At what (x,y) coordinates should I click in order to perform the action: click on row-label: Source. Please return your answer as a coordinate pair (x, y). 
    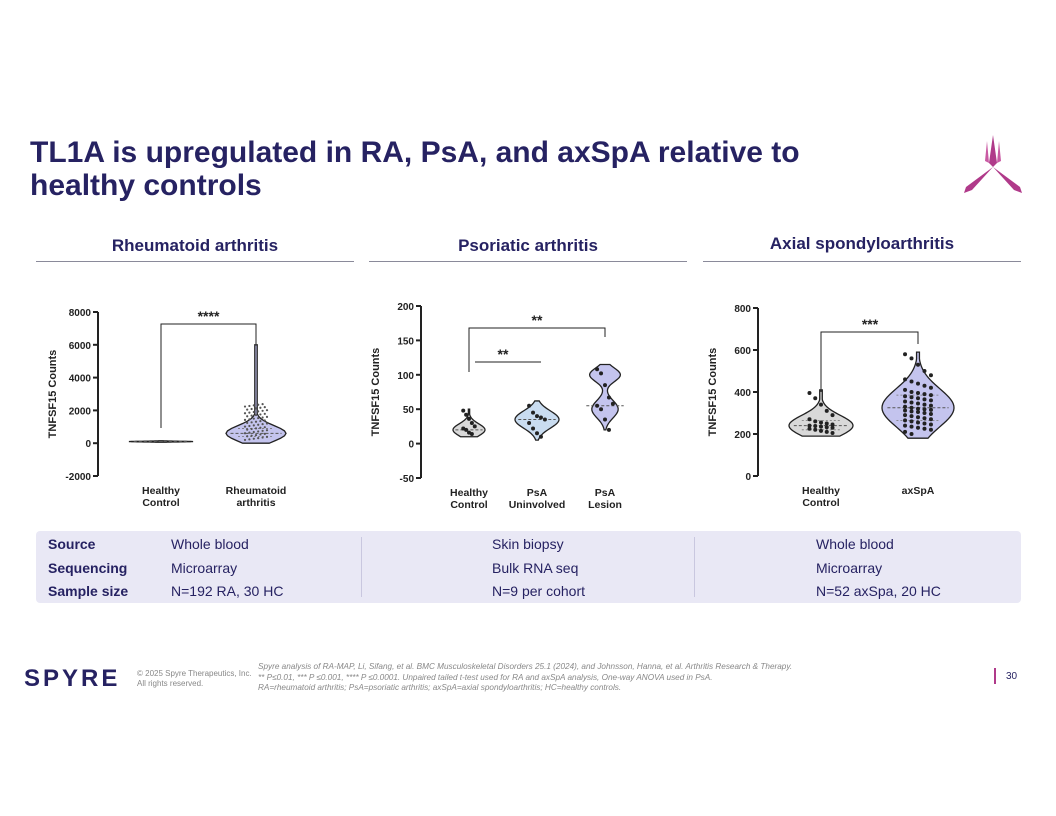
    Looking at the image, I should click on (72, 544).